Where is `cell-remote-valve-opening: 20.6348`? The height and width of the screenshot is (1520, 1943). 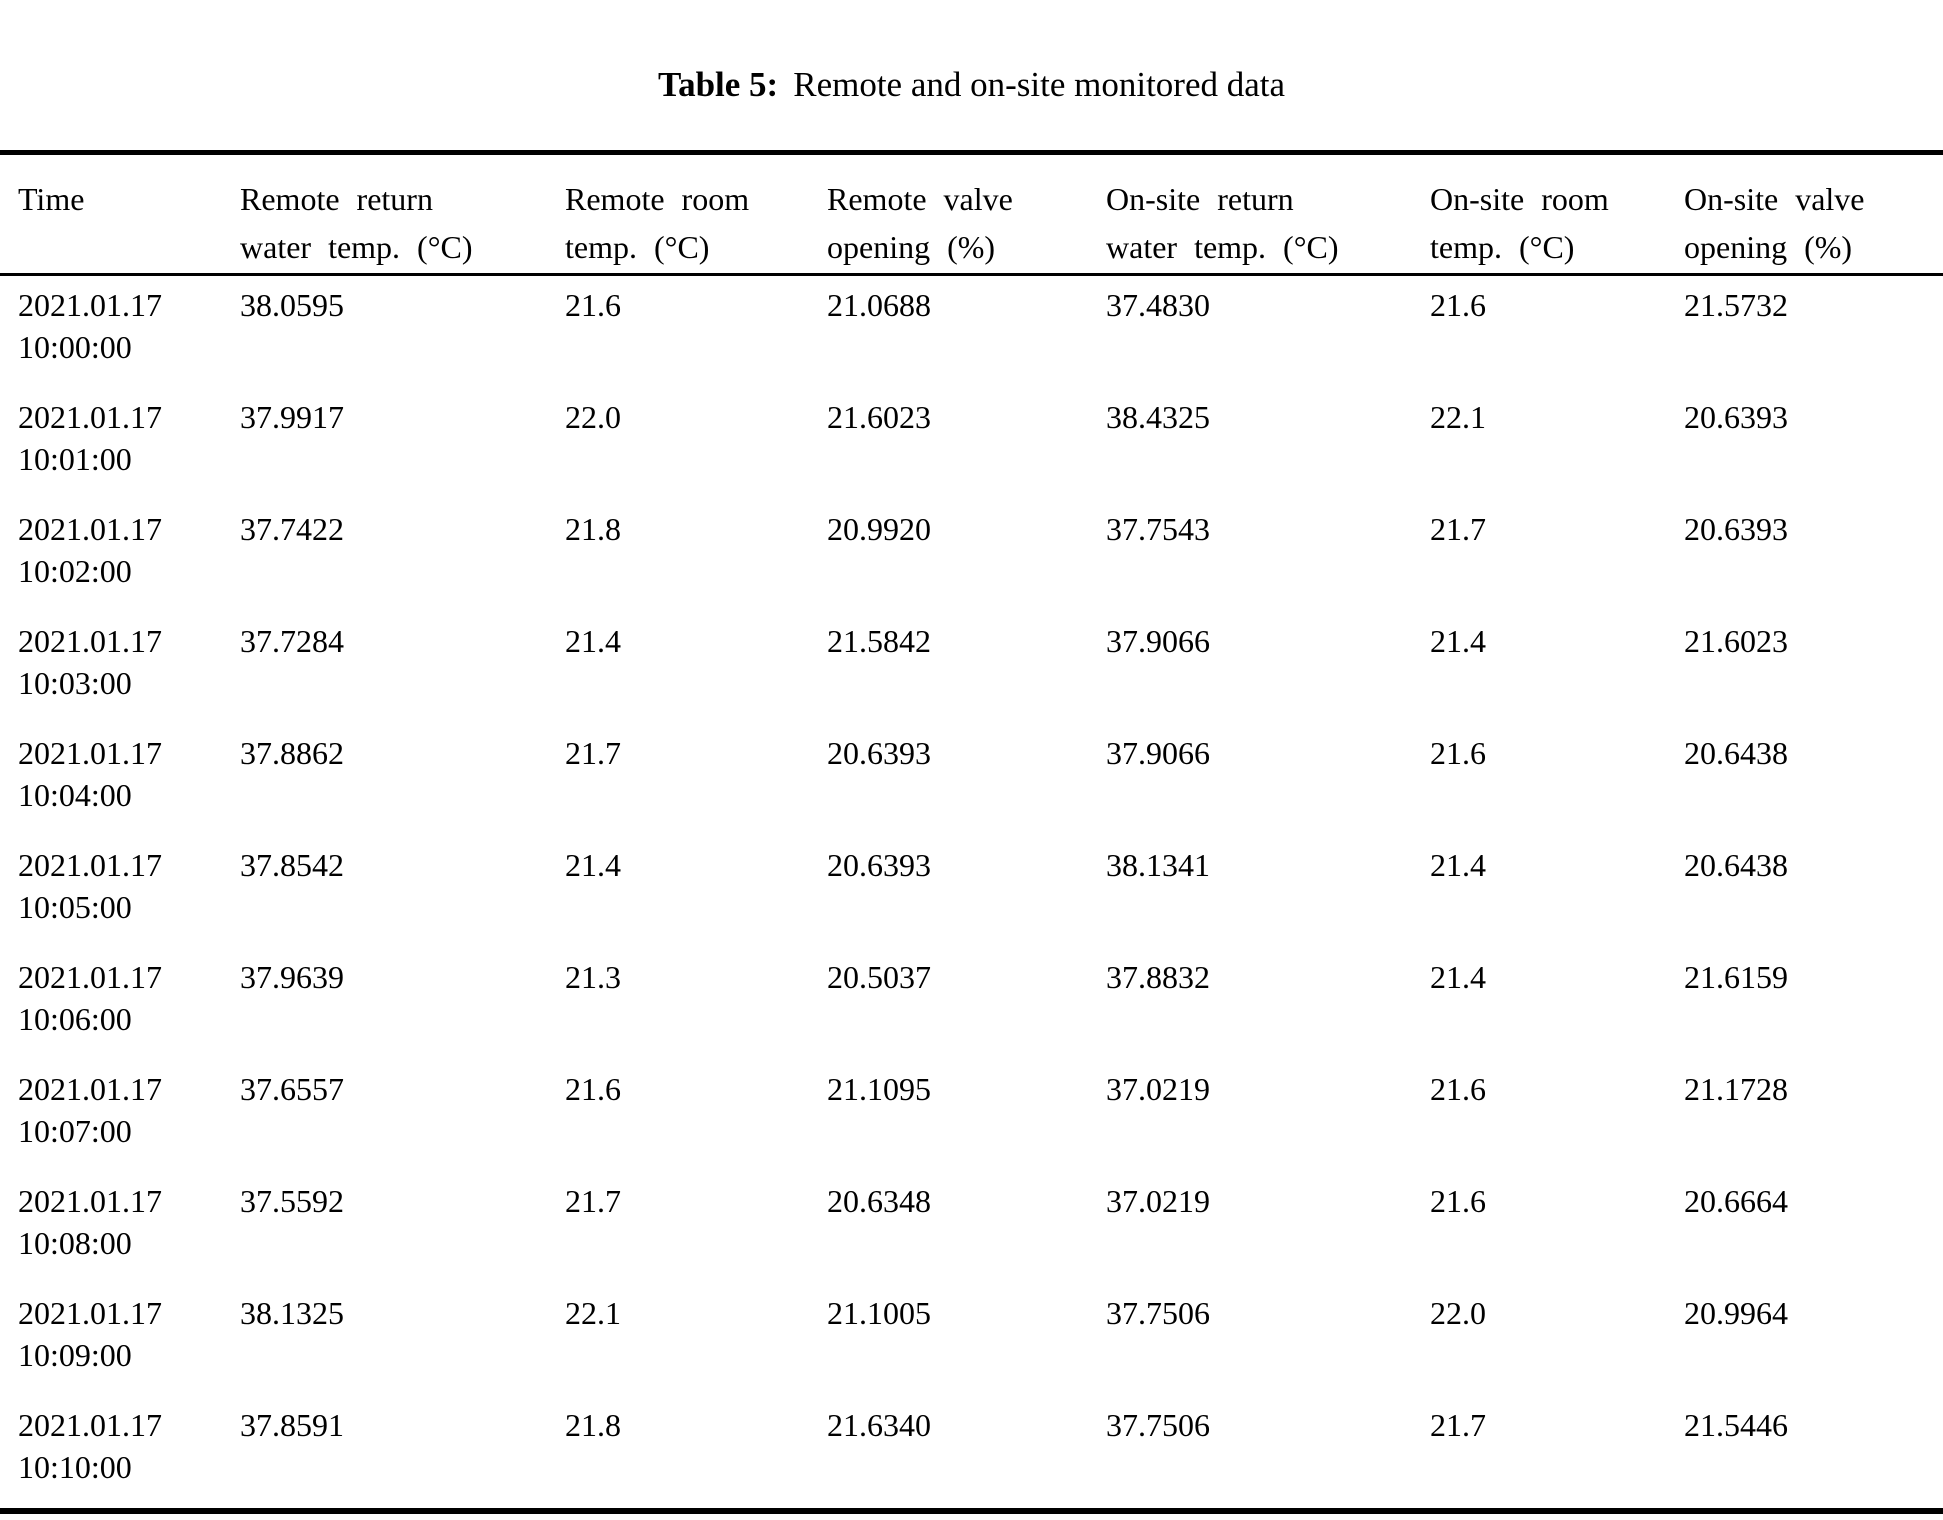
cell-remote-valve-opening: 20.6348 is located at coordinates (879, 1201).